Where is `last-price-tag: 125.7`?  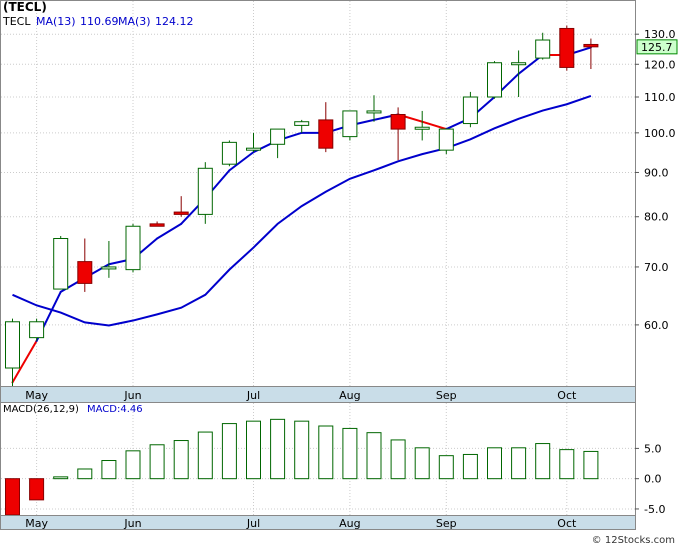
last-price-tag: 125.7 is located at coordinates (657, 47).